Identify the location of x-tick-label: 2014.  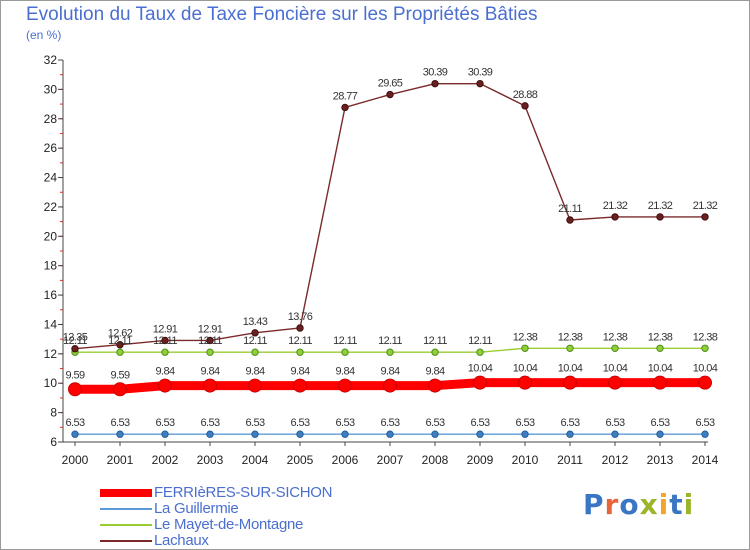
(705, 460).